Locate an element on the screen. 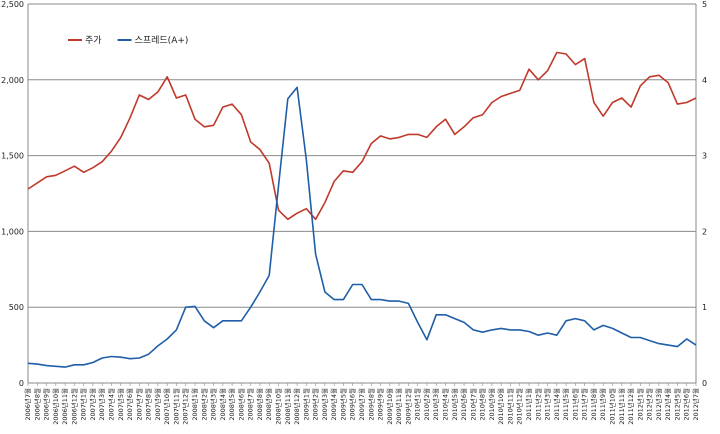 The image size is (720, 434). x-tick-label: 2011년1월 is located at coordinates (528, 404).